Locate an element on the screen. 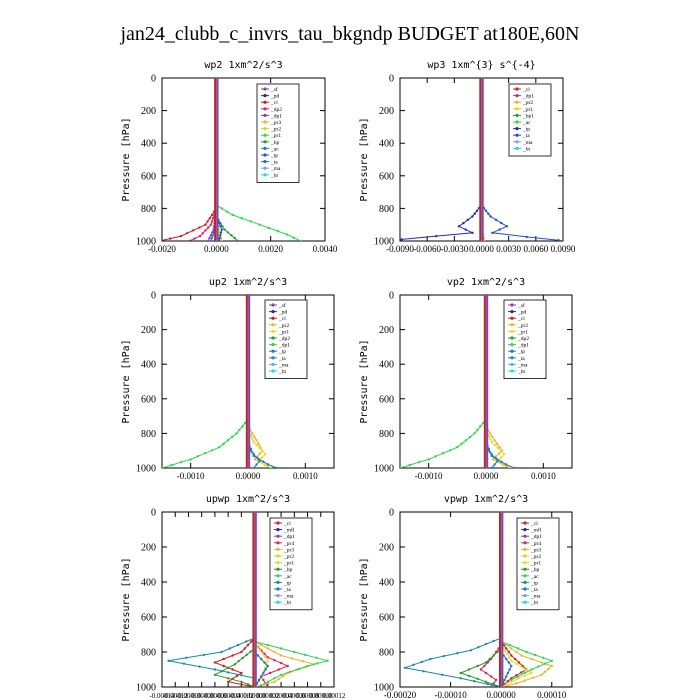  series-line-cl is located at coordinates (234, 599).